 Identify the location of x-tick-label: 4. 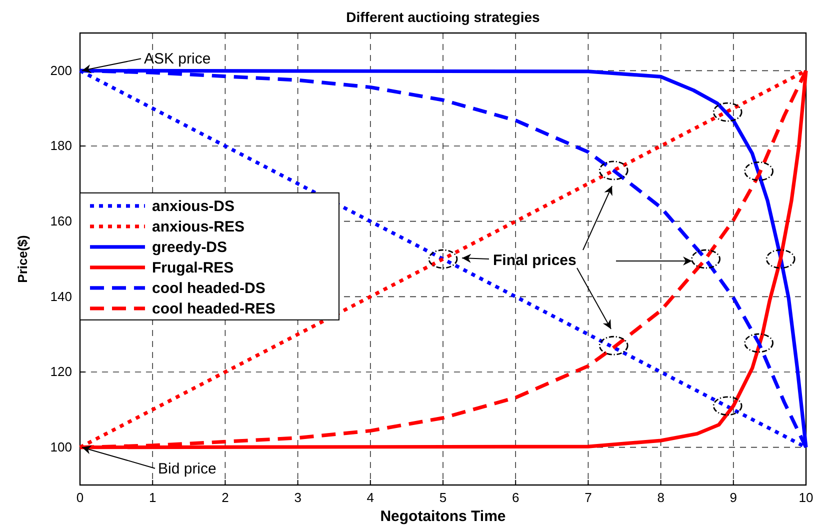
(370, 498).